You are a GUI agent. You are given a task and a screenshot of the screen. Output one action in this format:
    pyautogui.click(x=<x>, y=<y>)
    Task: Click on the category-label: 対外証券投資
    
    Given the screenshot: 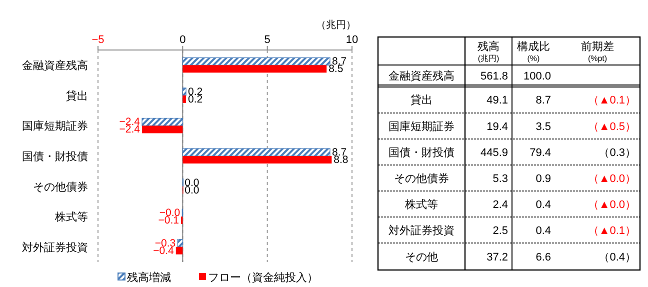 What is the action you would take?
    pyautogui.click(x=421, y=231)
    